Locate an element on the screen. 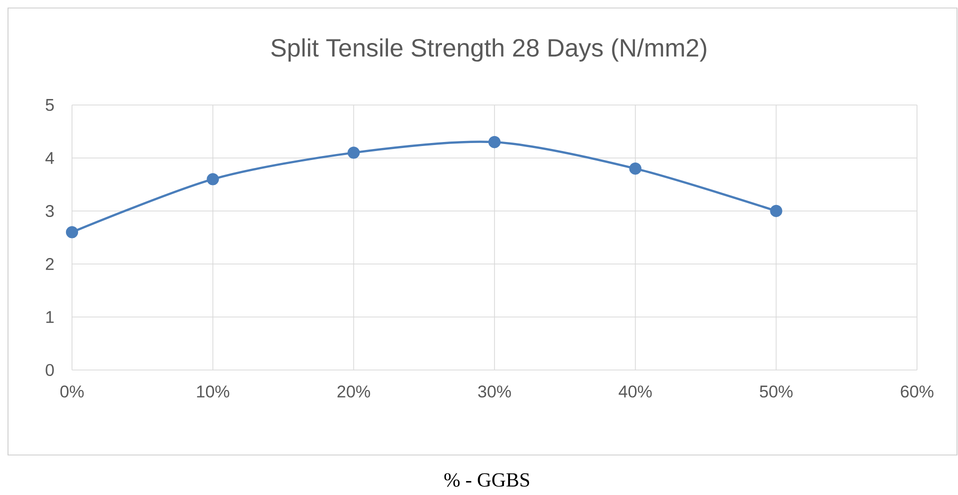 This screenshot has height=495, width=958. y-tick-label: 3 is located at coordinates (50, 211).